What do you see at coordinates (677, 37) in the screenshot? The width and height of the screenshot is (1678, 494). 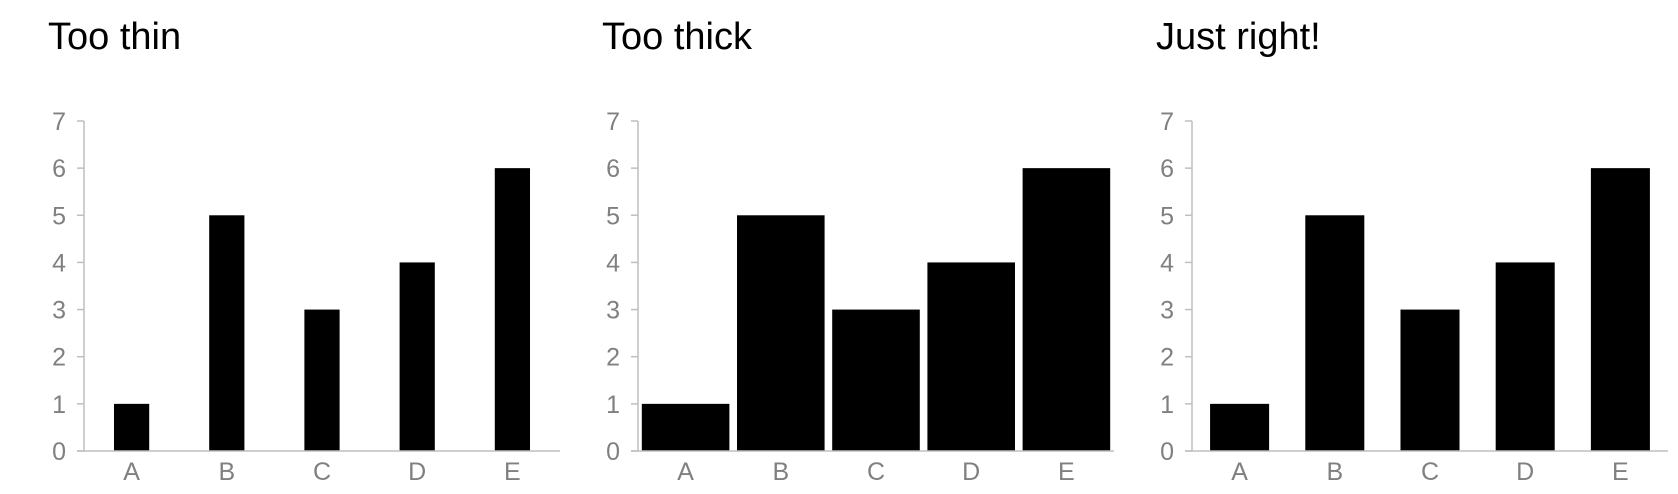 I see `chart-title: Too thick` at bounding box center [677, 37].